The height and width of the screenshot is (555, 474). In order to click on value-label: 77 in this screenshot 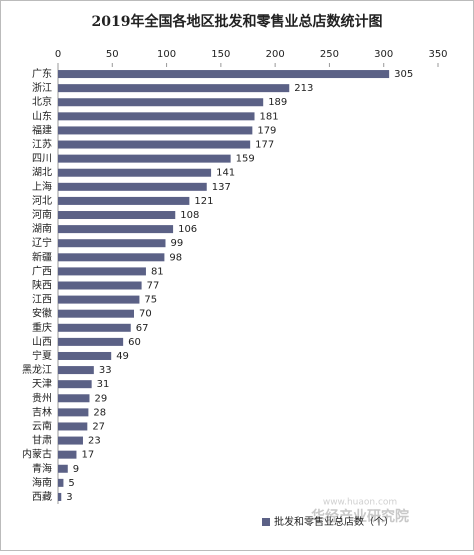, I will do `click(153, 286)`.